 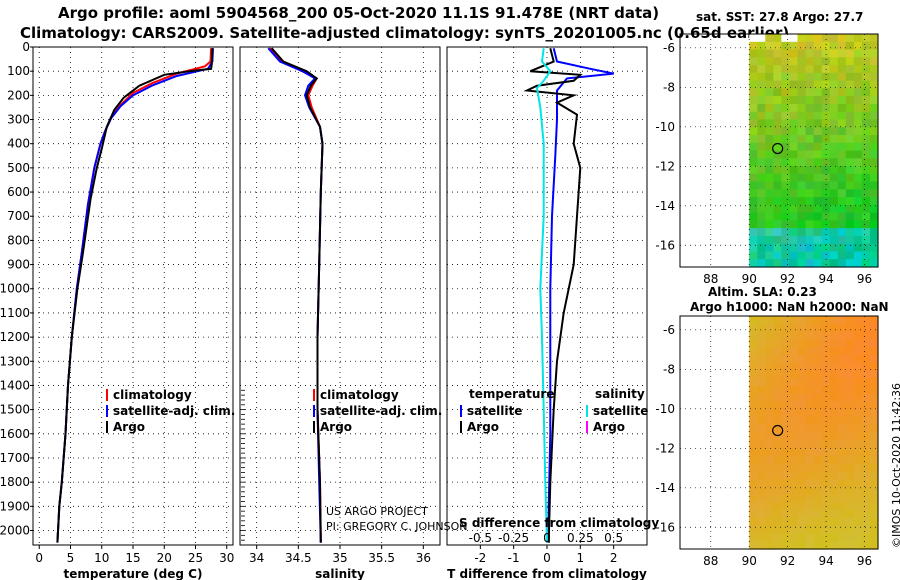 I want to click on sst-map-title: sat. SST: 27.8 Argo: 27.7, so click(x=780, y=17).